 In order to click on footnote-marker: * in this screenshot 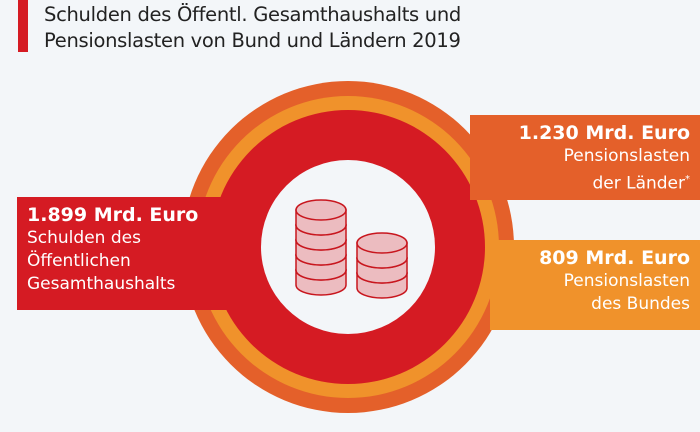, I will do `click(687, 179)`.